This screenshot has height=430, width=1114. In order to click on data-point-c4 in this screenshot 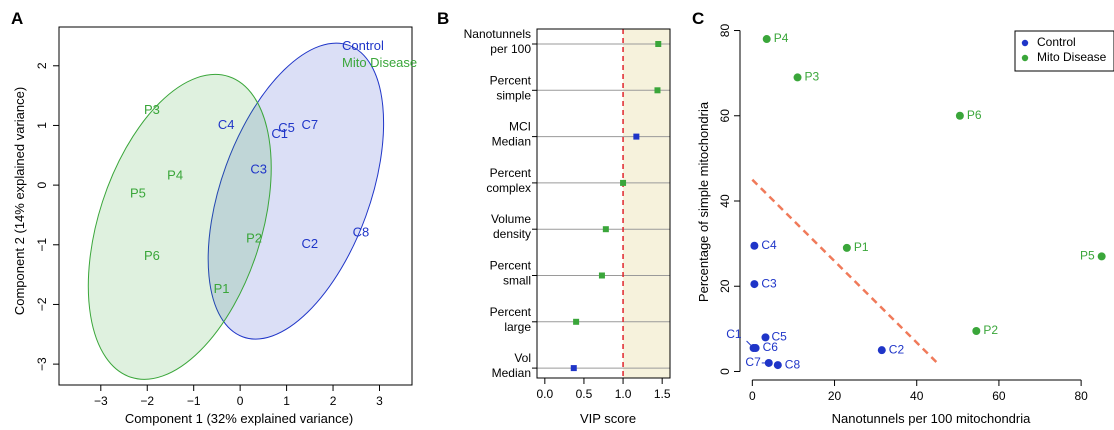, I will do `click(754, 245)`.